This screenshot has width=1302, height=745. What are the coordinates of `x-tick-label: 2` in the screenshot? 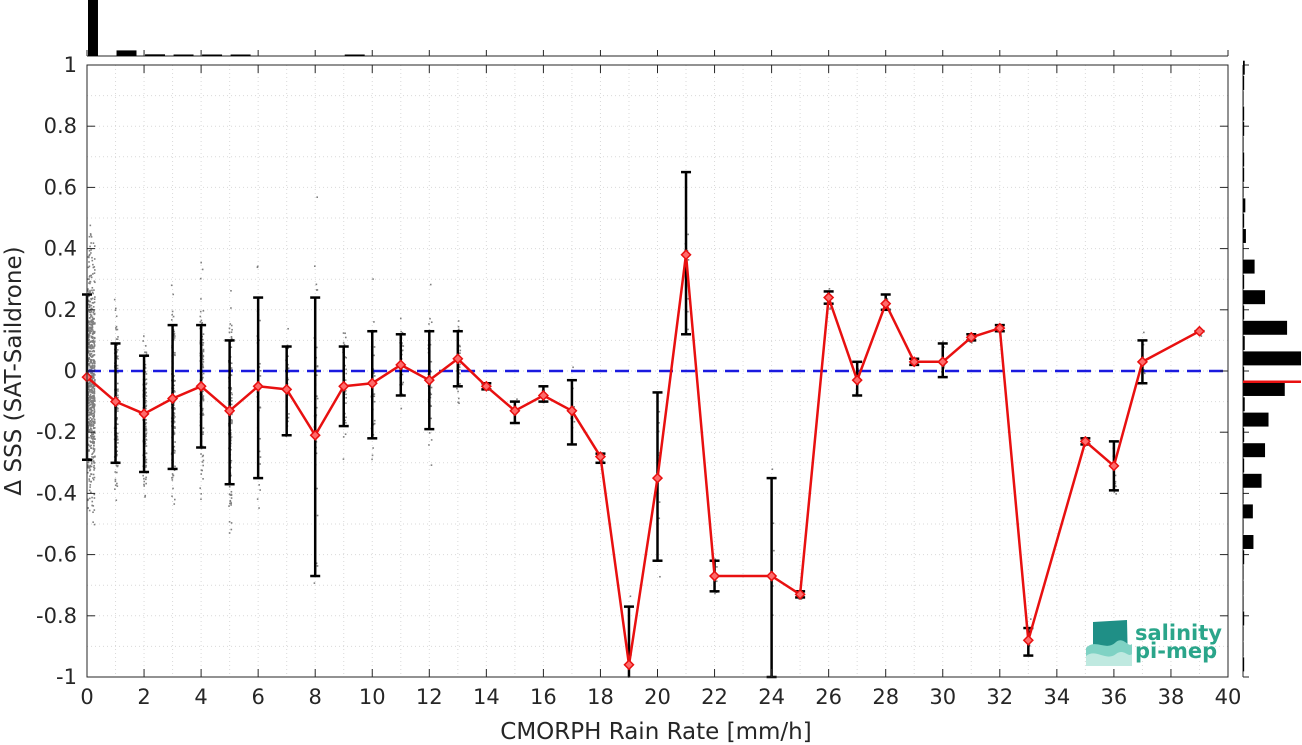 It's located at (143, 697).